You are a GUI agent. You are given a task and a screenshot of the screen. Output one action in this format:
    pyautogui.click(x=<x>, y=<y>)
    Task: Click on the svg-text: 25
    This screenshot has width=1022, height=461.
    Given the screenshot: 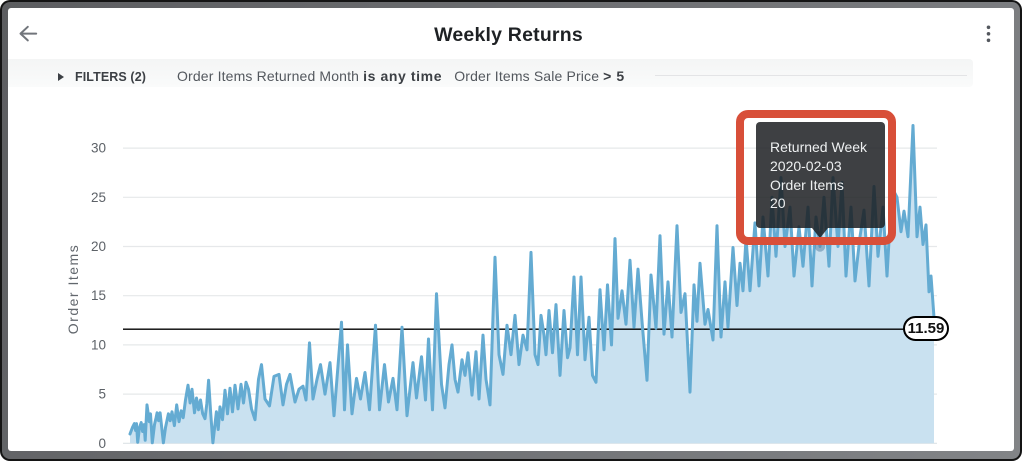 What is the action you would take?
    pyautogui.click(x=98, y=197)
    